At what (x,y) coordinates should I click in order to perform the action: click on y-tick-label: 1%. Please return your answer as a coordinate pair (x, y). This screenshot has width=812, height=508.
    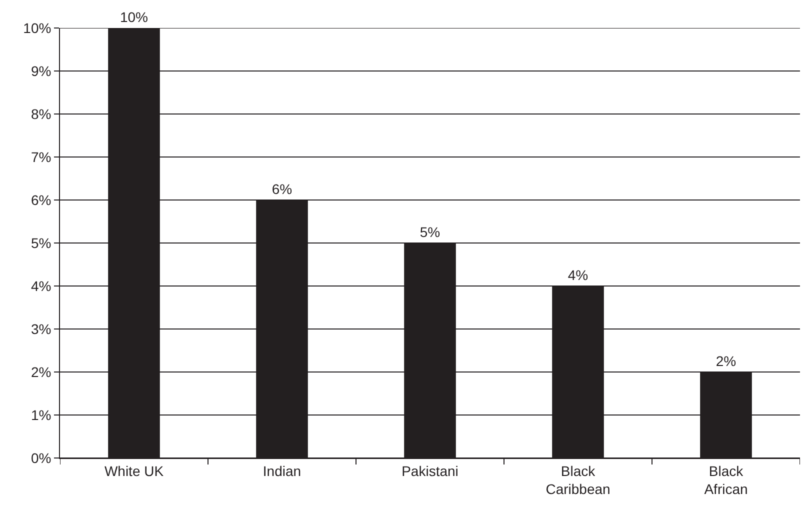
    Looking at the image, I should click on (41, 414).